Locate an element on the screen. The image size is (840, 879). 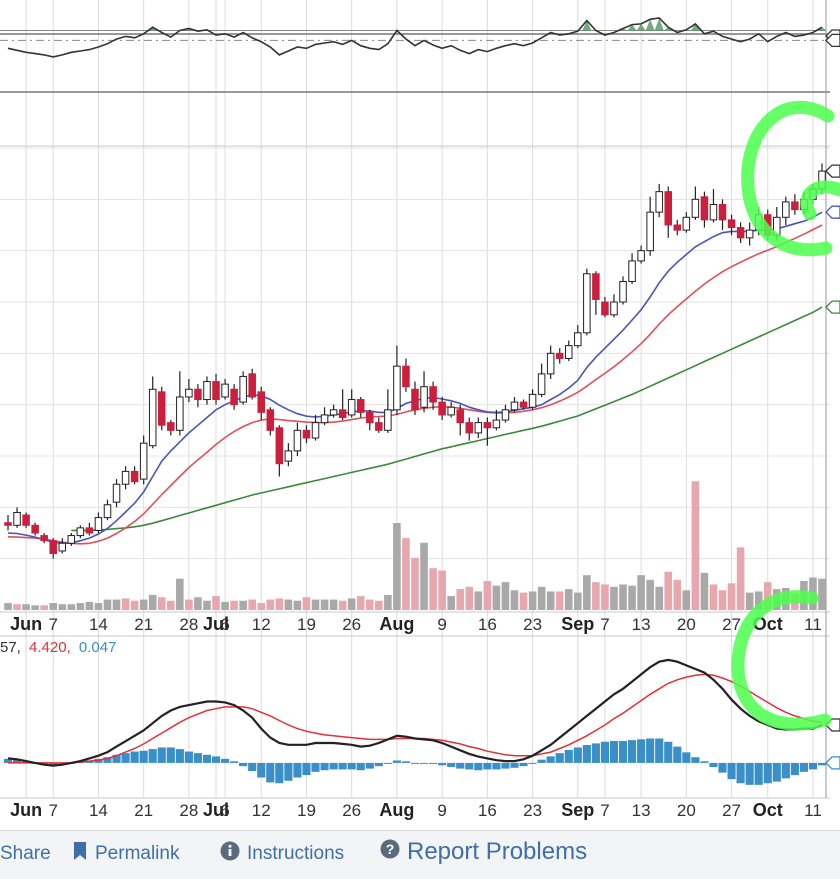
macd-legend-value-hist: 0.047 is located at coordinates (98, 647).